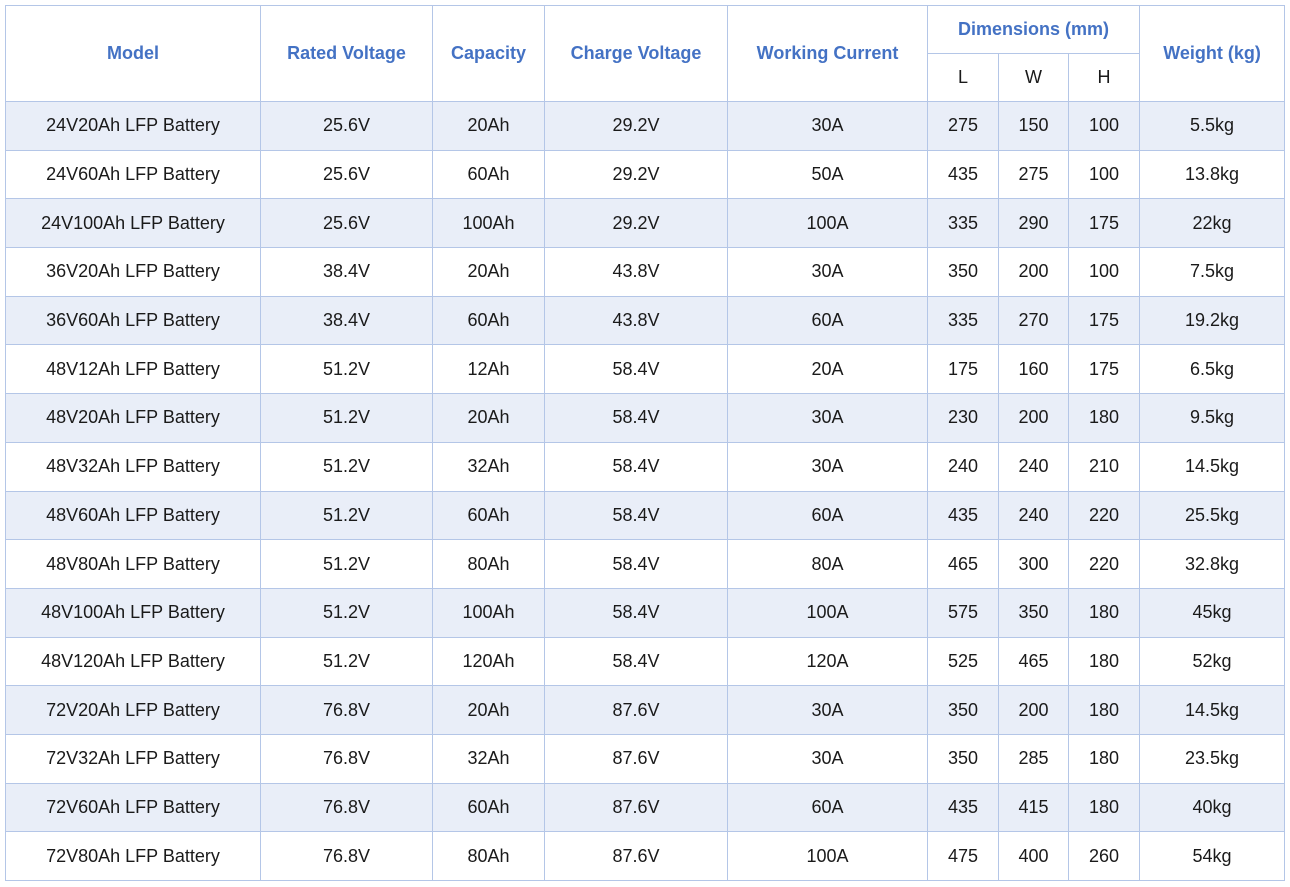  I want to click on table-cell: 230, so click(963, 418).